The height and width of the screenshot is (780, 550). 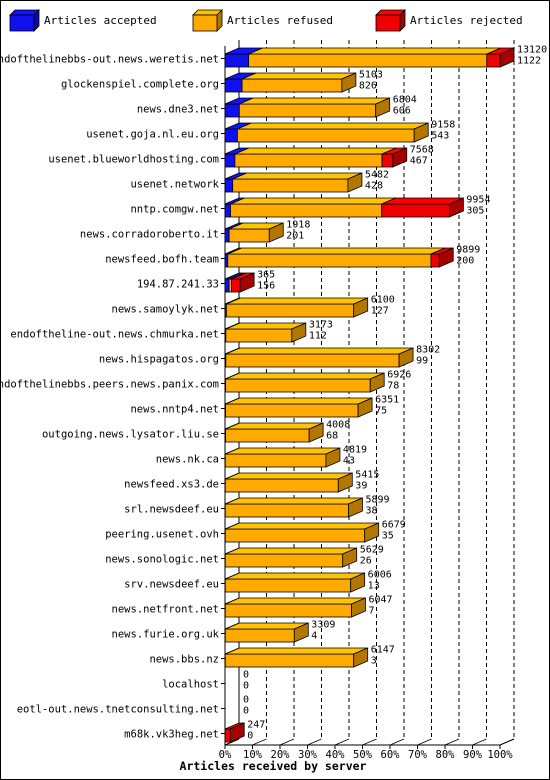 What do you see at coordinates (298, 225) in the screenshot?
I see `total-label: 1918` at bounding box center [298, 225].